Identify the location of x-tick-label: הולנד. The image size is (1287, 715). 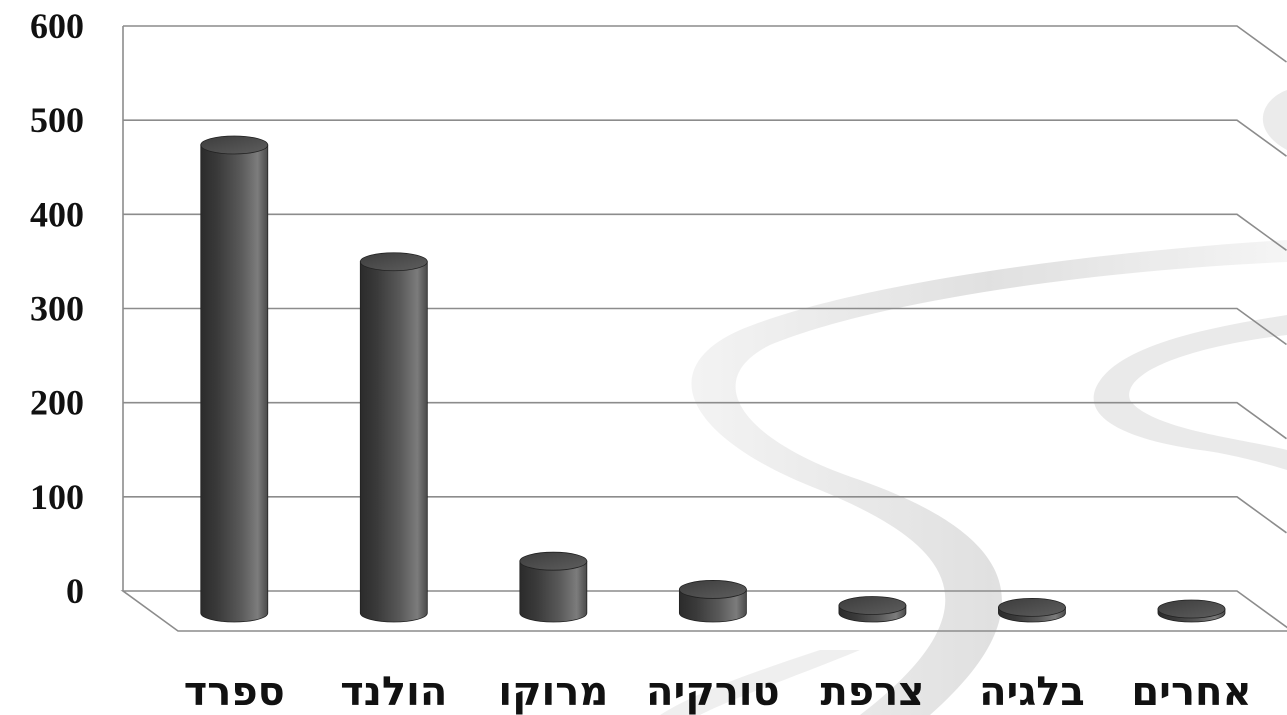
(393, 692).